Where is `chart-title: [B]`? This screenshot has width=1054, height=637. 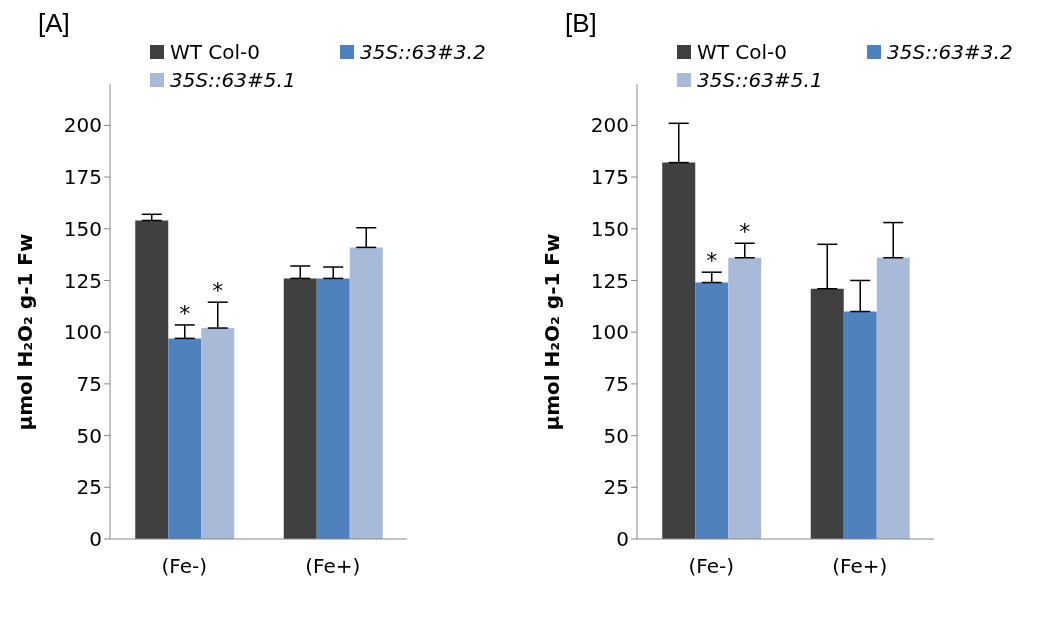 chart-title: [B] is located at coordinates (581, 23).